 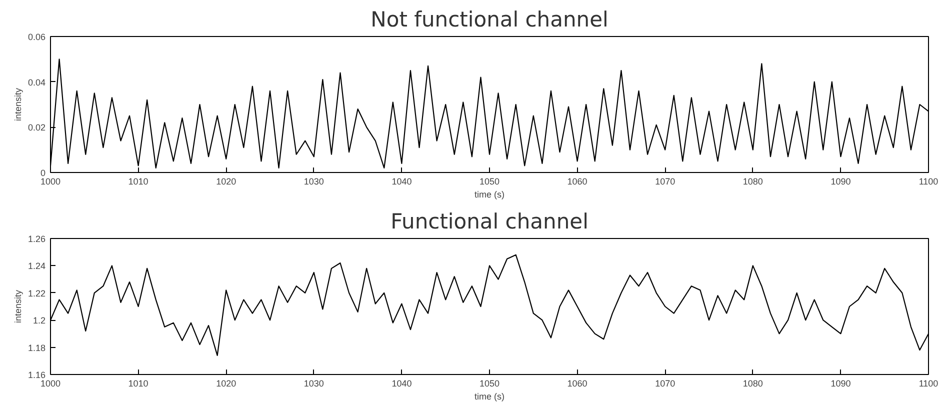 I want to click on y-tick-label: 0, so click(x=43, y=173).